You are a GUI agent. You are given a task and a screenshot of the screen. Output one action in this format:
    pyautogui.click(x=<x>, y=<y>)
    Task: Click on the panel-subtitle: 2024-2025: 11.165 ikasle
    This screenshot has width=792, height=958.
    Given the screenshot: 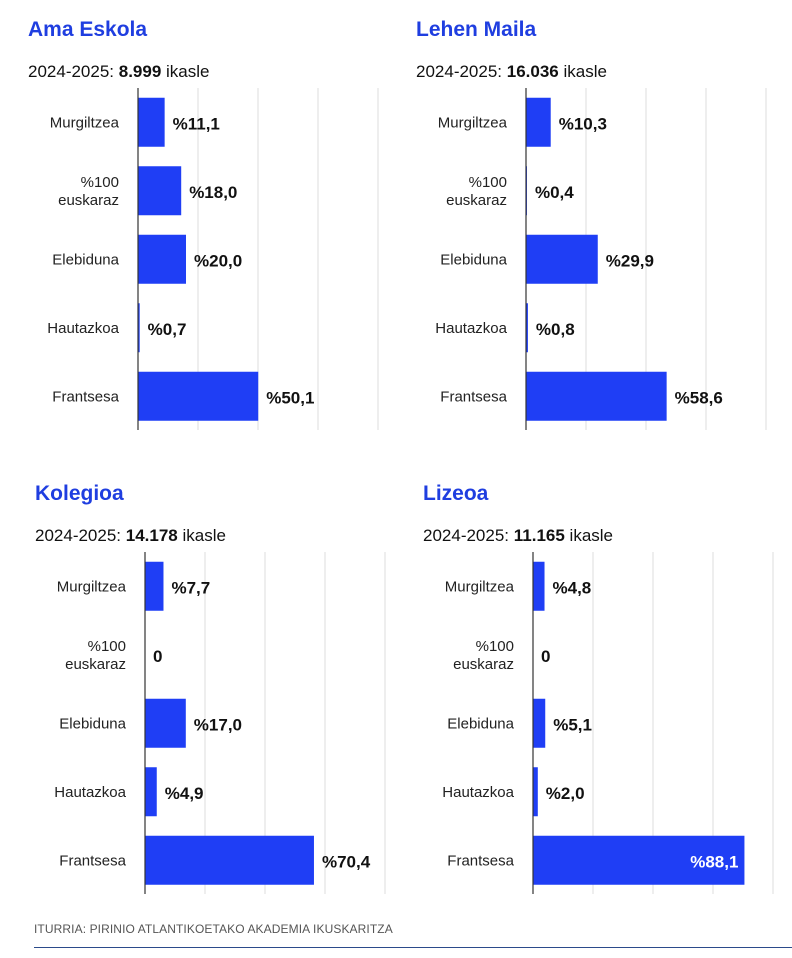 What is the action you would take?
    pyautogui.click(x=518, y=536)
    